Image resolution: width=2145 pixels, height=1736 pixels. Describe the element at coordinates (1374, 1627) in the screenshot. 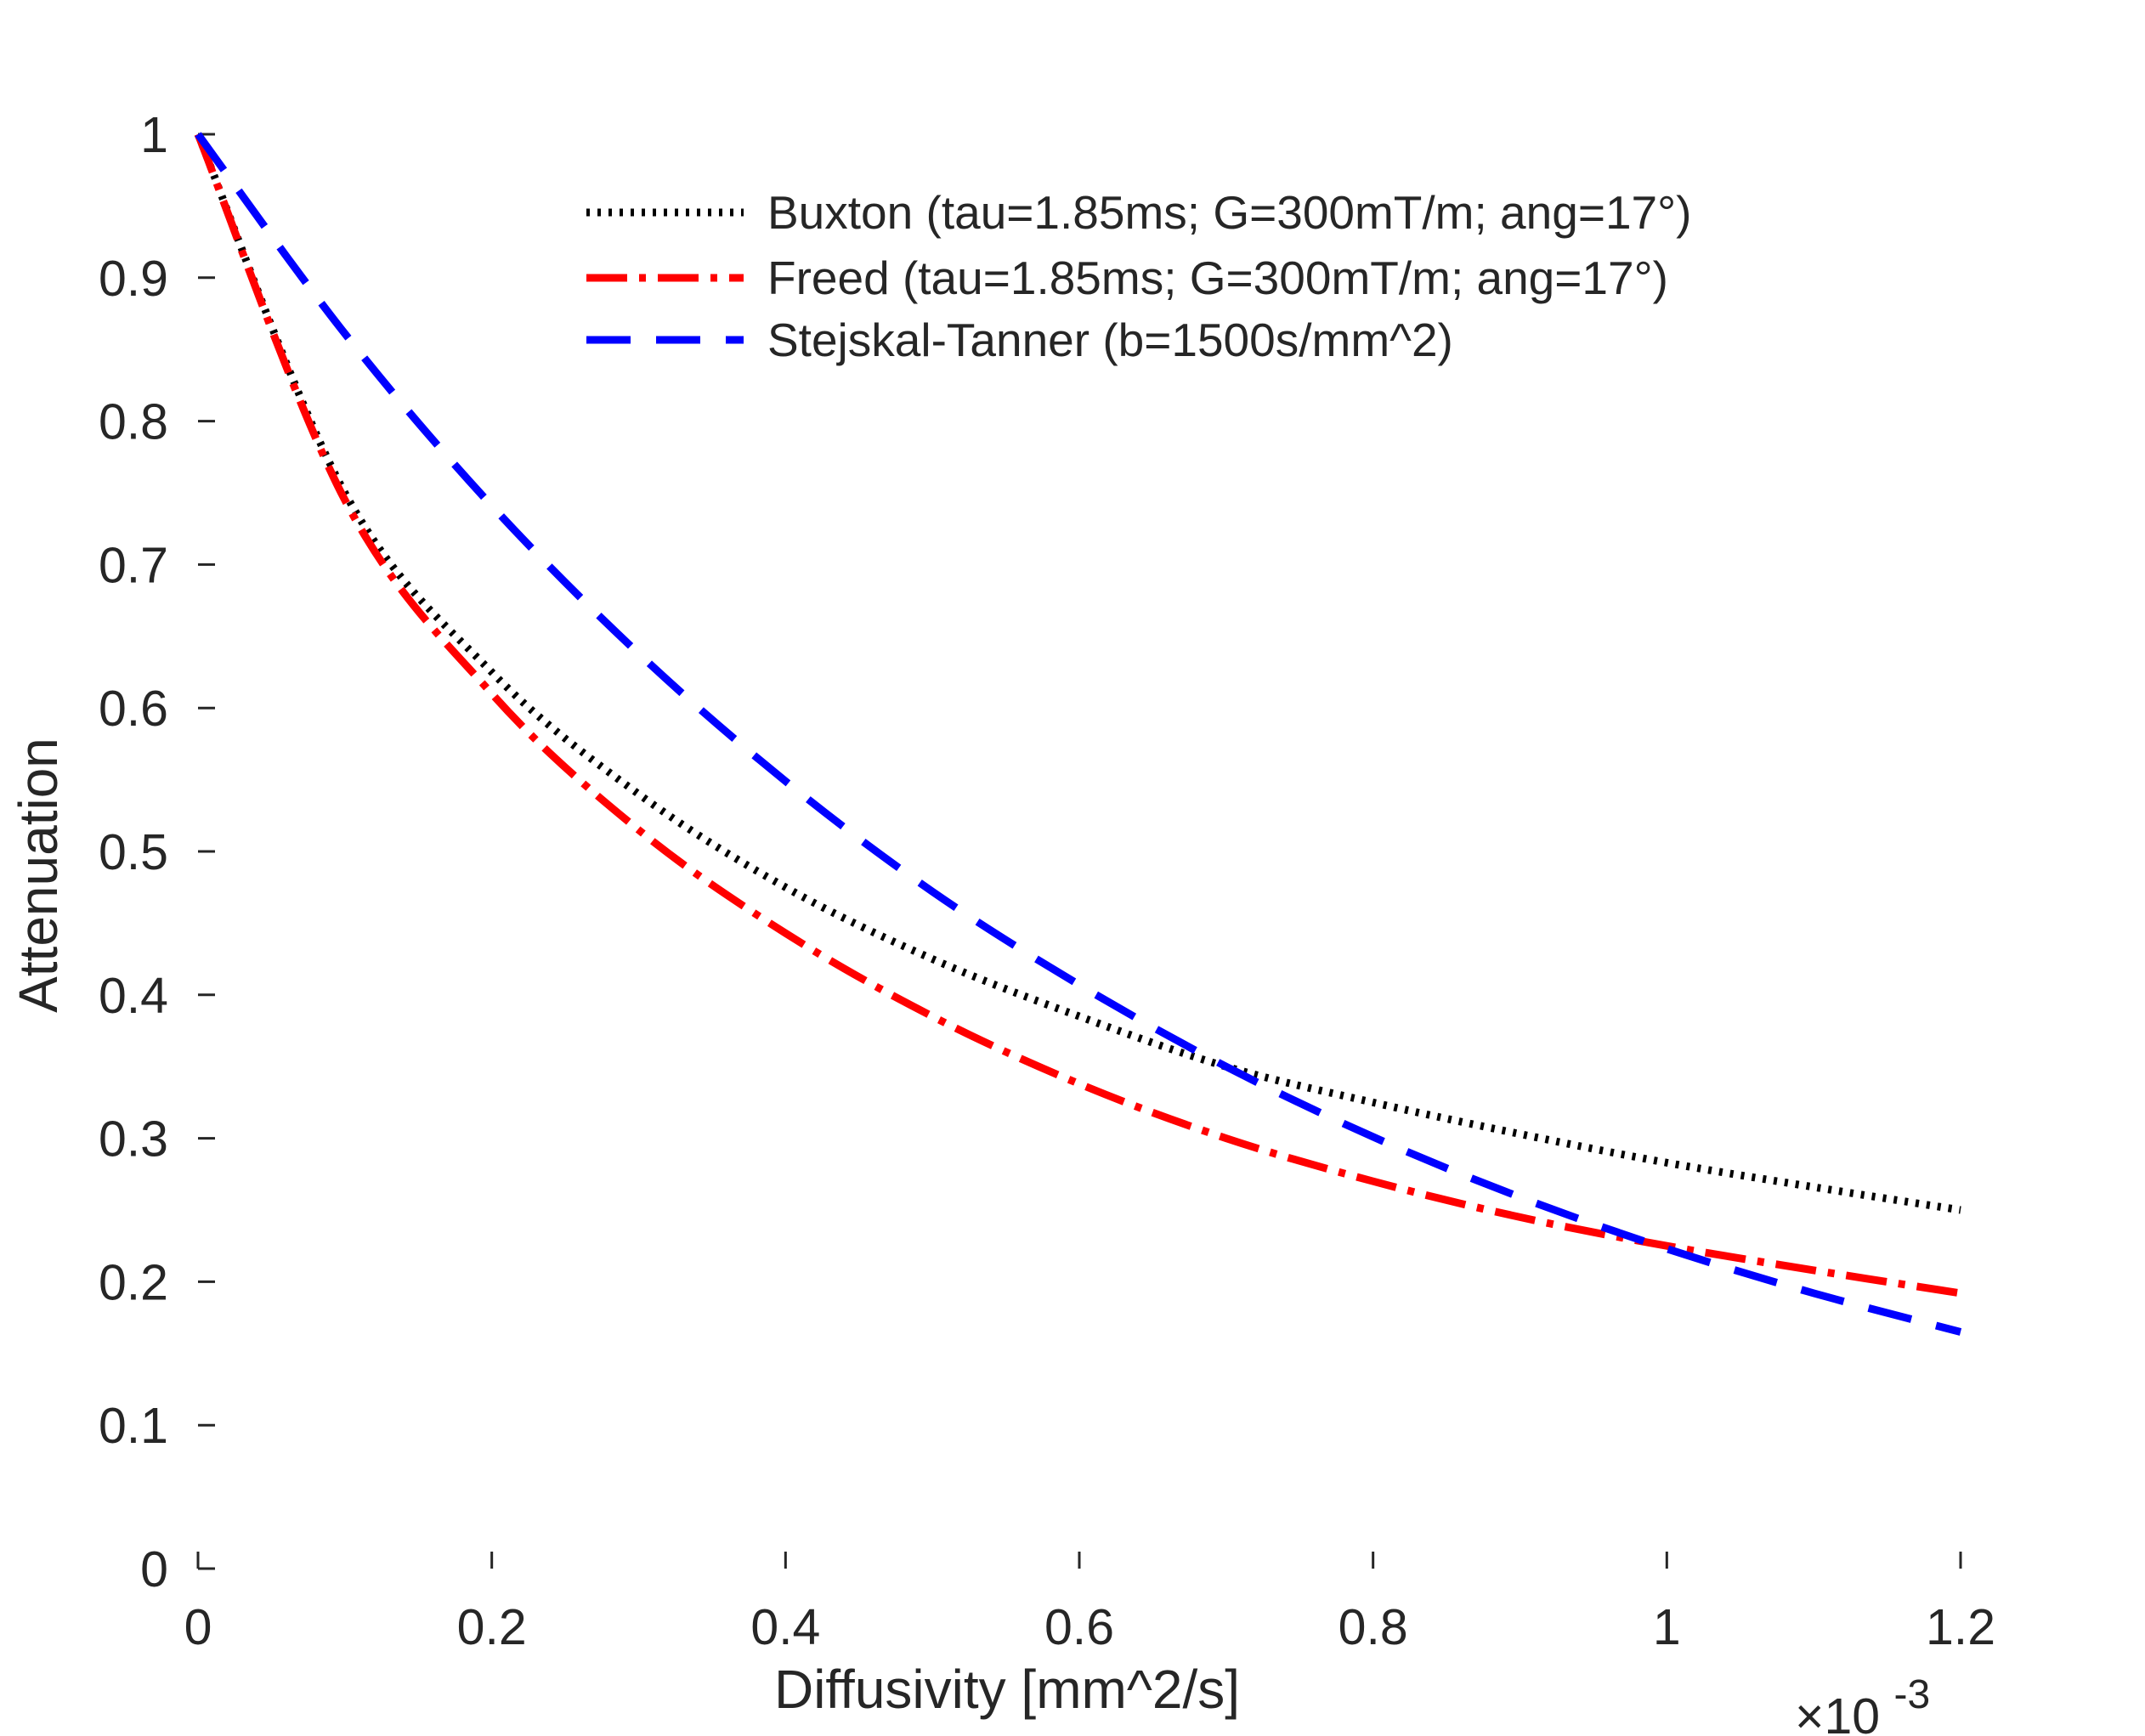

I see `x-tick-label-4: 0.8` at that location.